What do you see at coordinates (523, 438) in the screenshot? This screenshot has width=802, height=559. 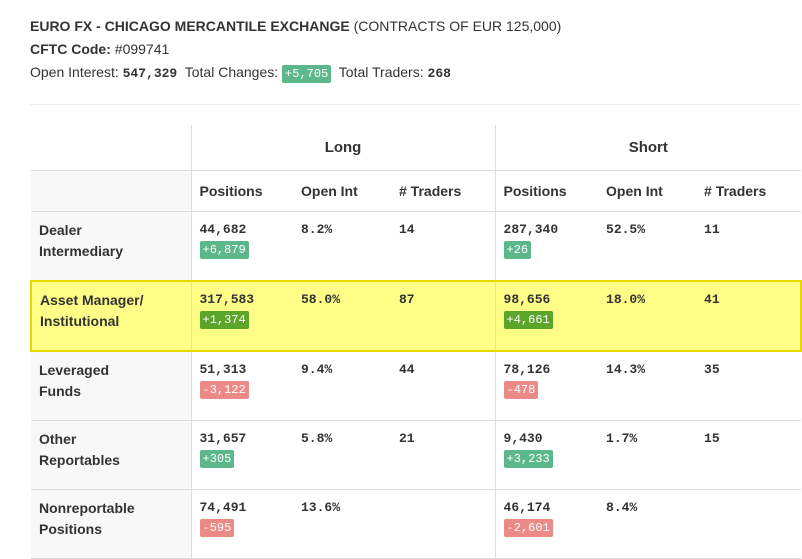 I see `positions: 9,430` at bounding box center [523, 438].